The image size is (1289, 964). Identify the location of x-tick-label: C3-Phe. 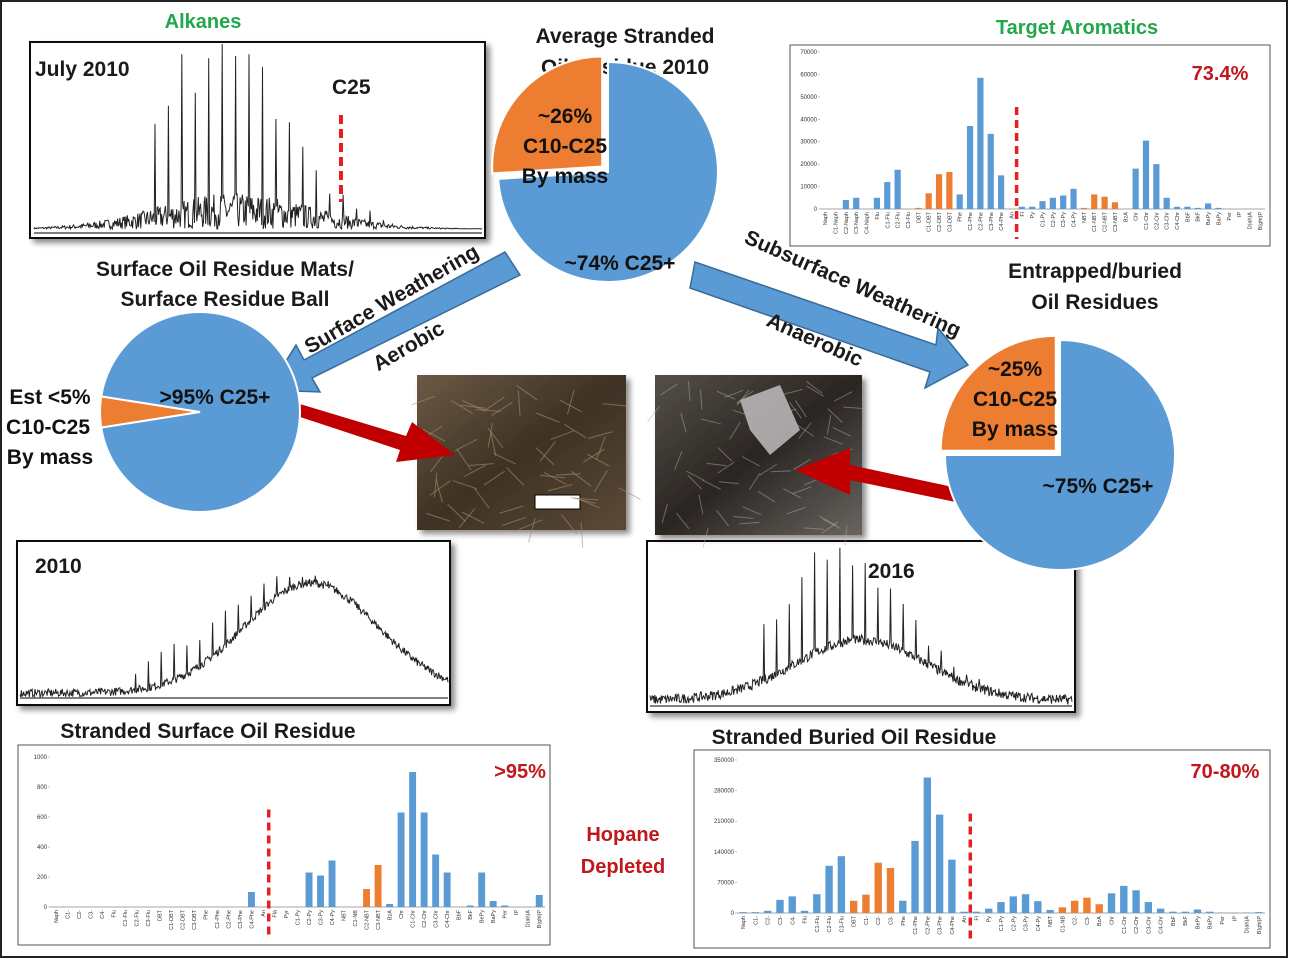
(241, 919).